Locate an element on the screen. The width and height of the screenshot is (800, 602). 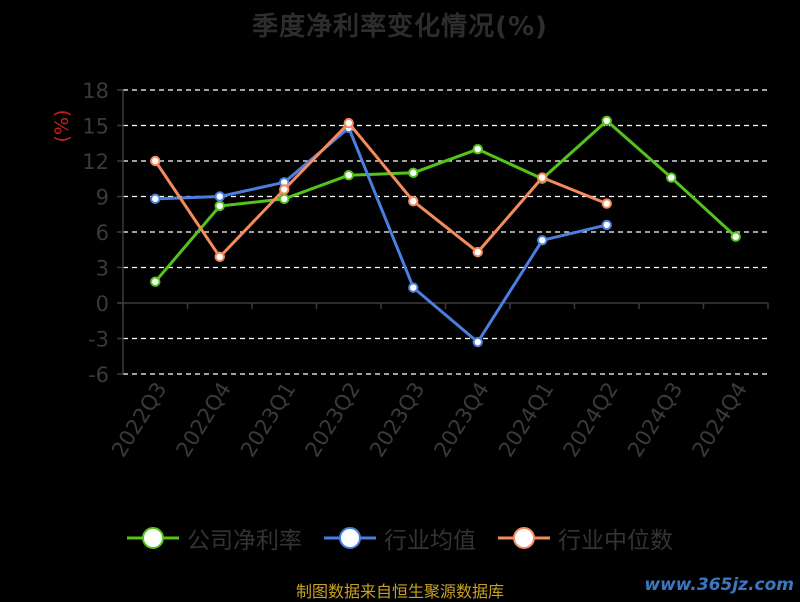
x-tick-label: 2022Q4 is located at coordinates (203, 419).